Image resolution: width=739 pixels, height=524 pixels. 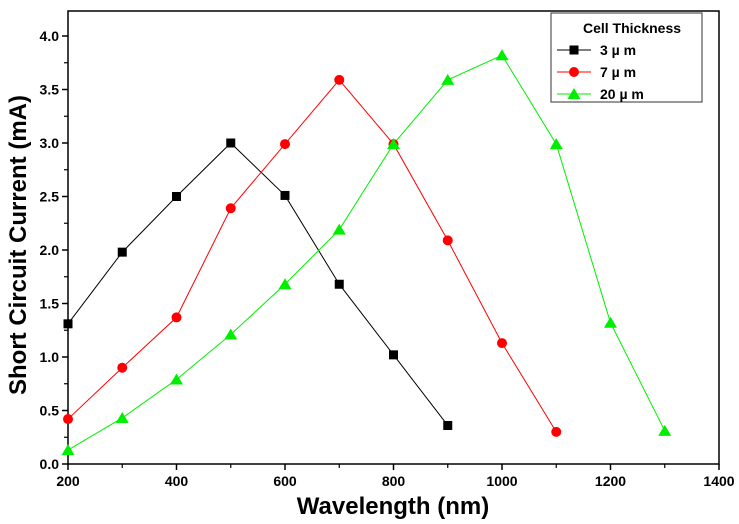 I want to click on legend-box, so click(x=626, y=57).